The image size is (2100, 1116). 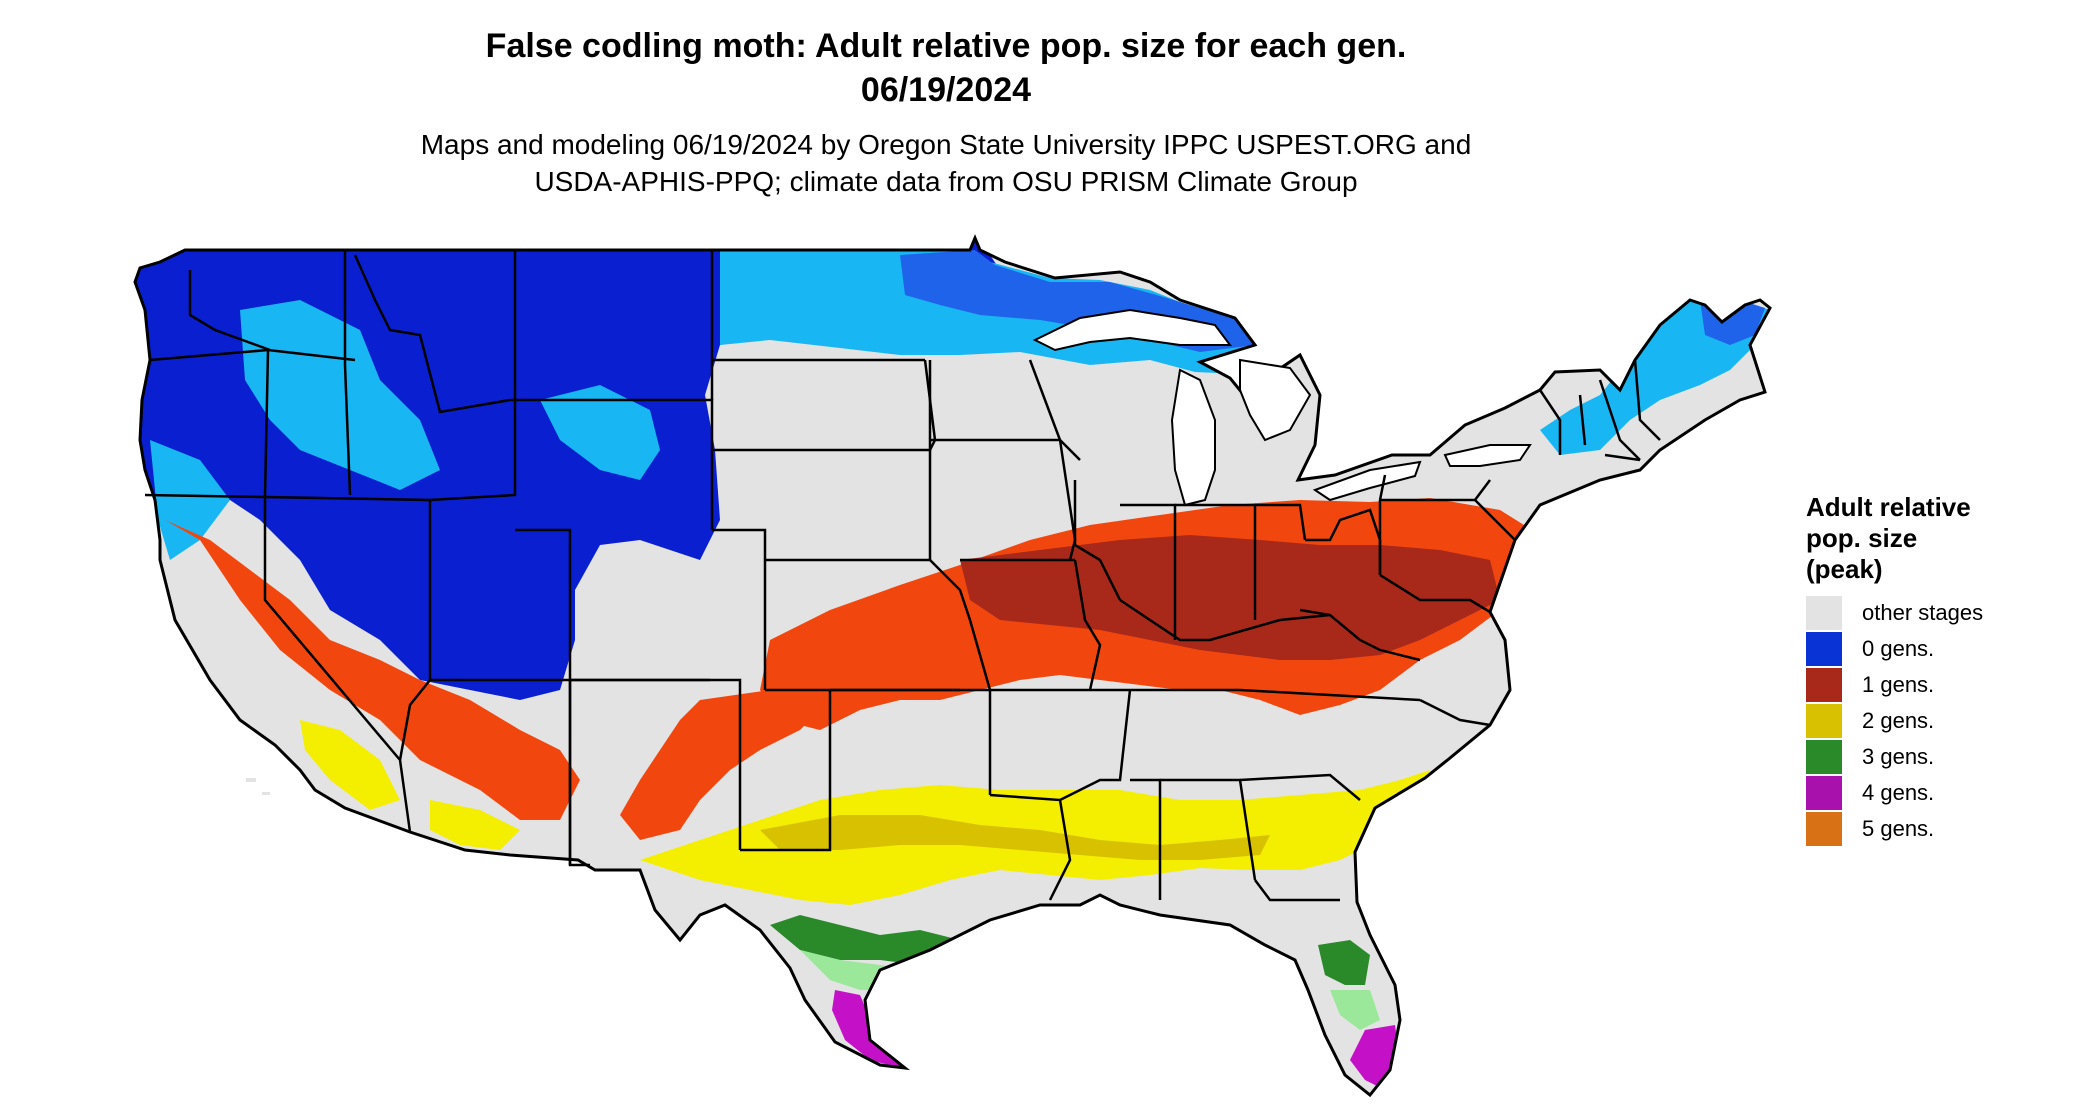 What do you see at coordinates (1923, 612) in the screenshot?
I see `legend-label: other stages` at bounding box center [1923, 612].